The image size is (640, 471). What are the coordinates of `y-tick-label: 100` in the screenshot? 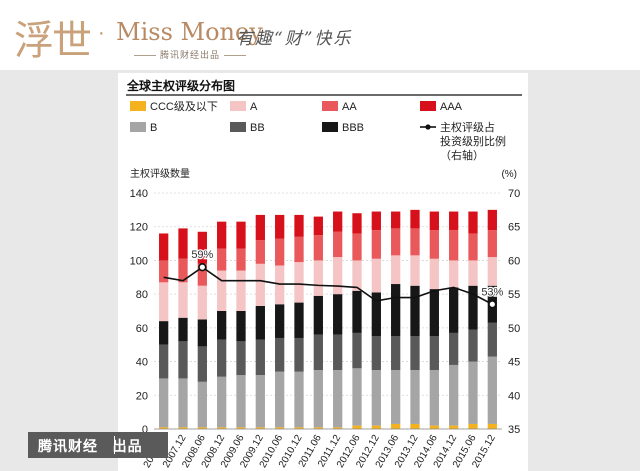 It's located at (139, 261).